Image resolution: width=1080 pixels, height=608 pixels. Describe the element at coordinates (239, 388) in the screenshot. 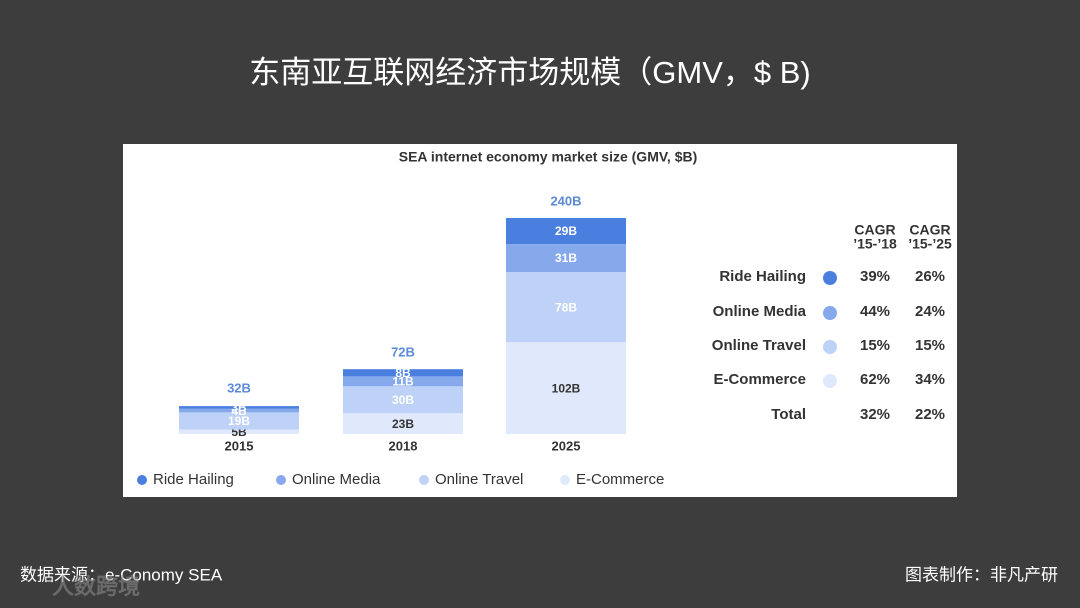

I see `total-label: 32B` at that location.